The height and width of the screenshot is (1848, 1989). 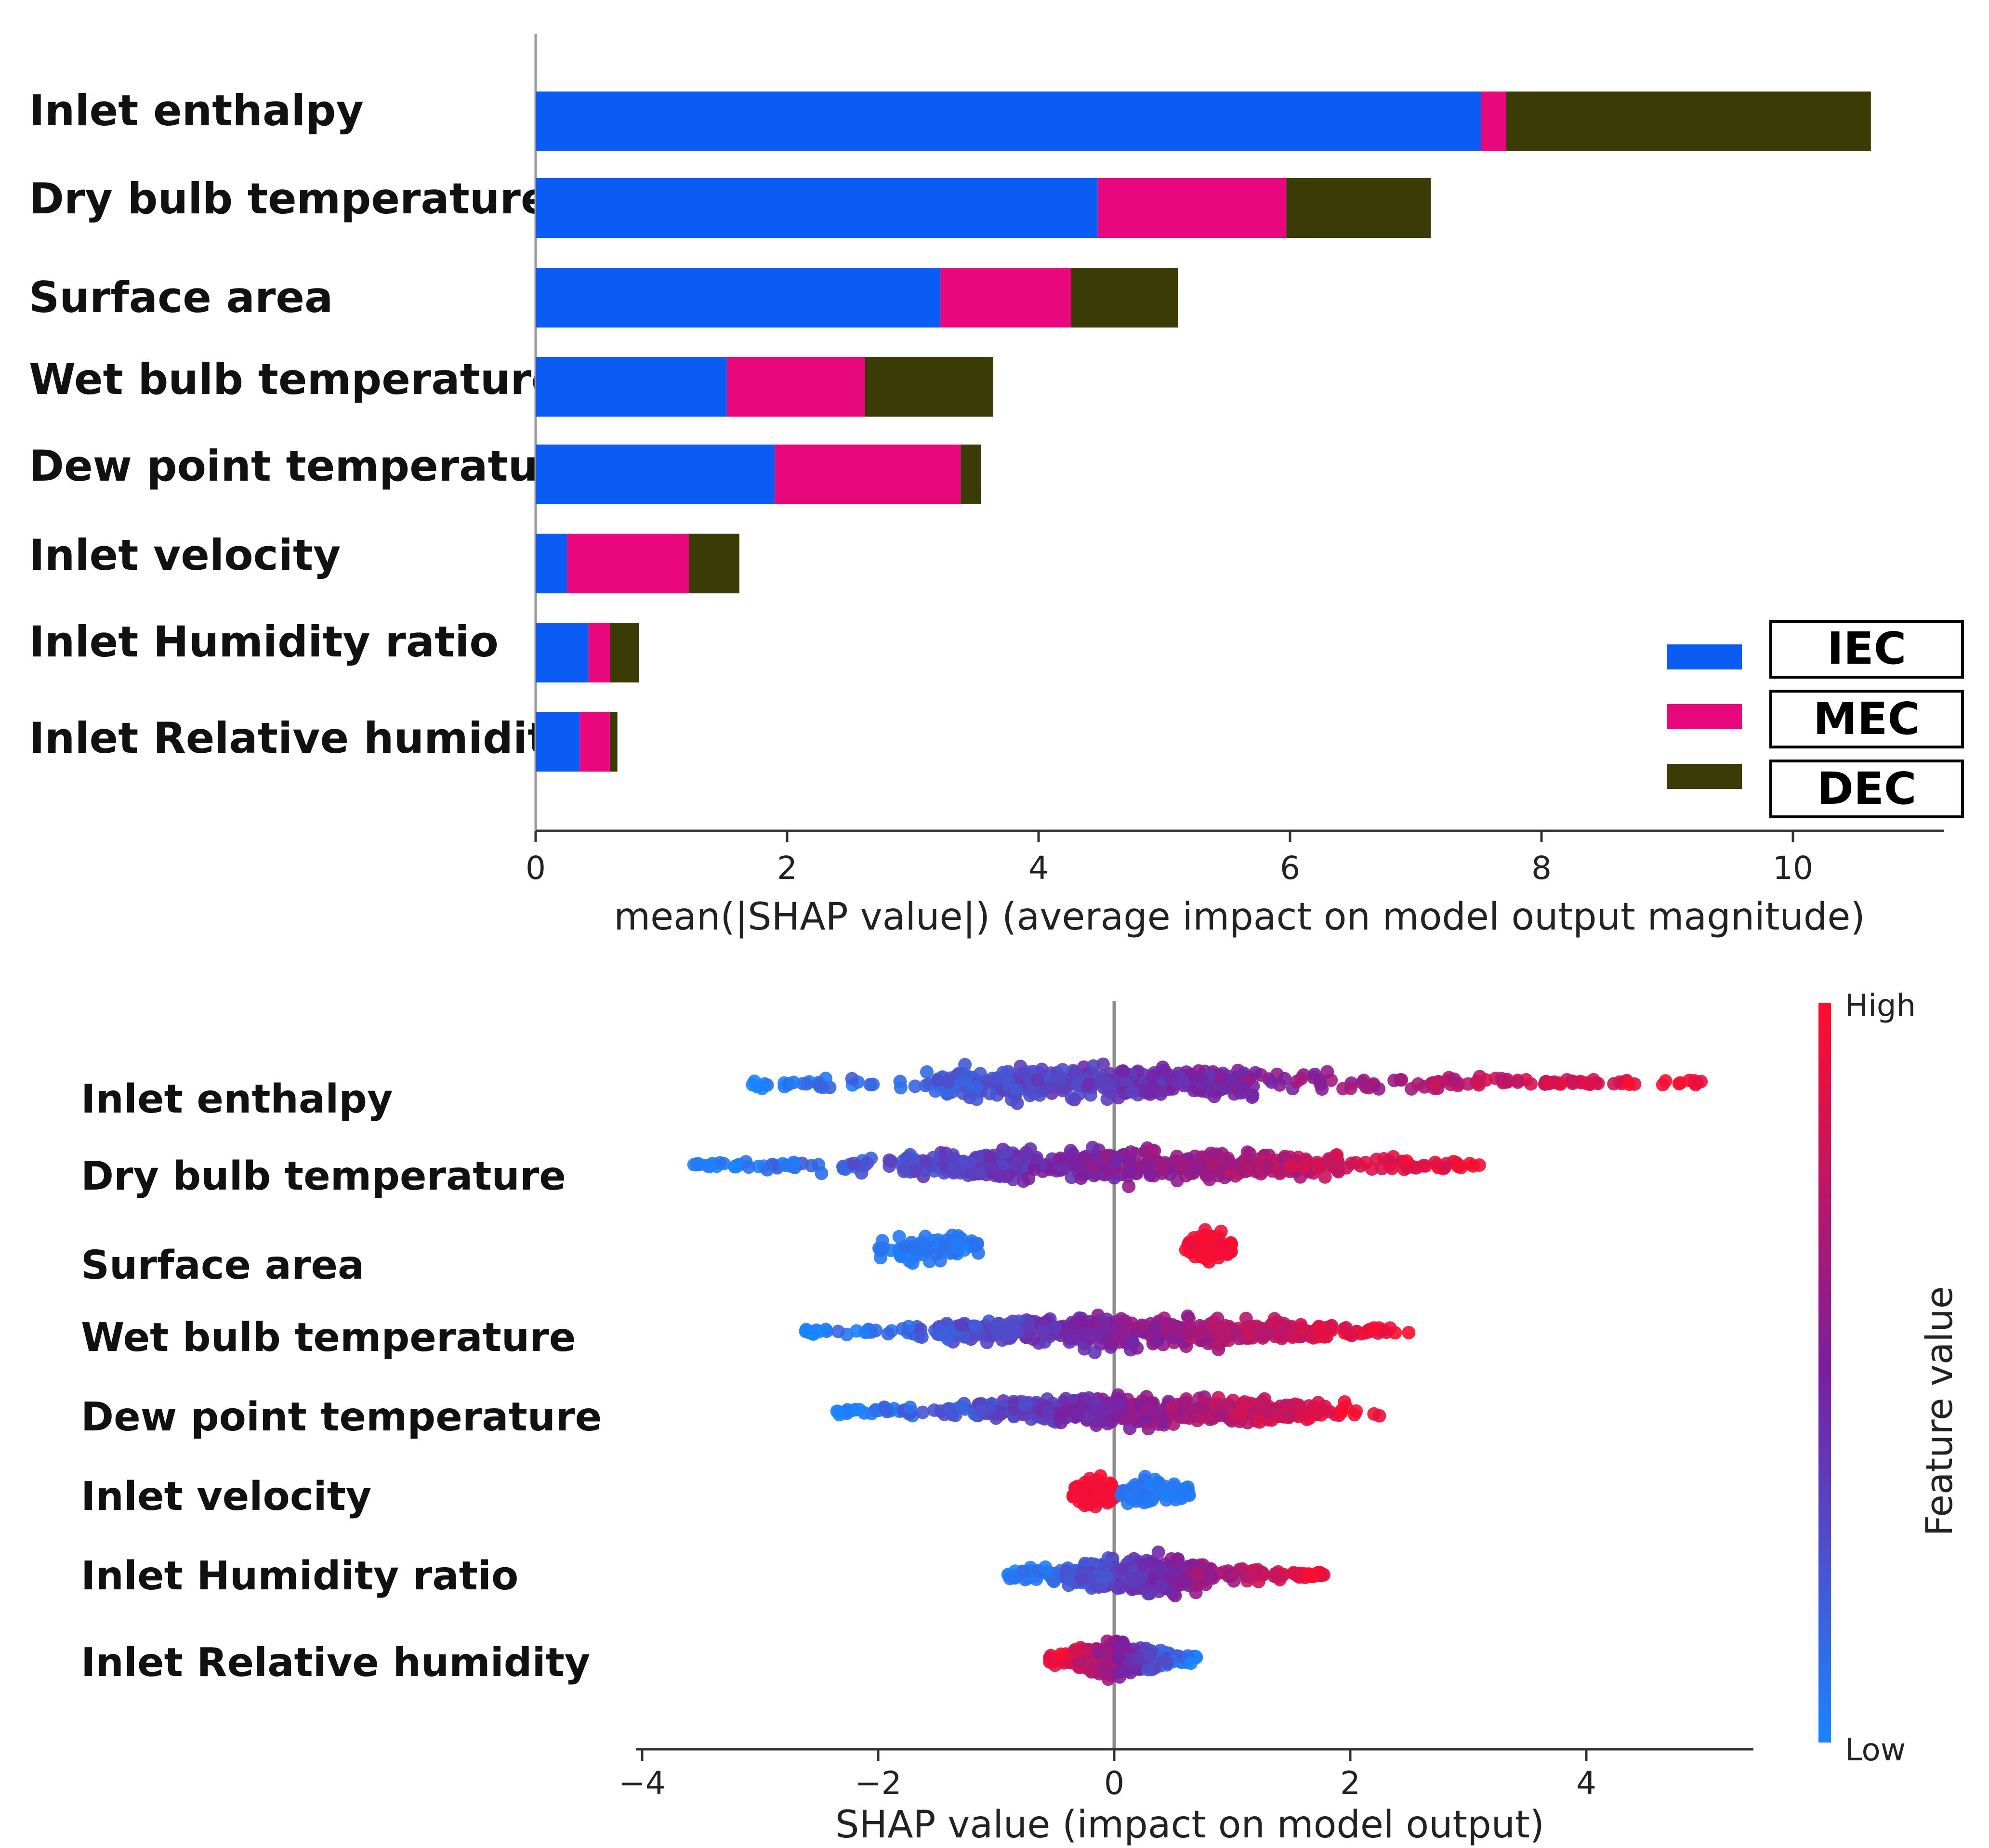 I want to click on swarm-feature-label: Inlet Humidity ratio, so click(x=300, y=1576).